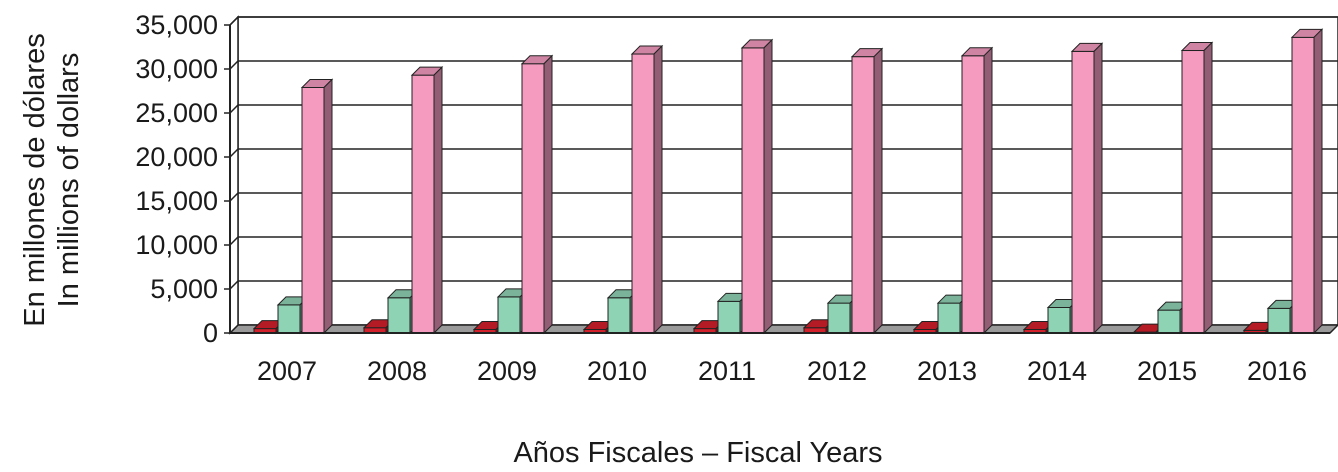  Describe the element at coordinates (397, 371) in the screenshot. I see `x-tick-label: 2008` at that location.